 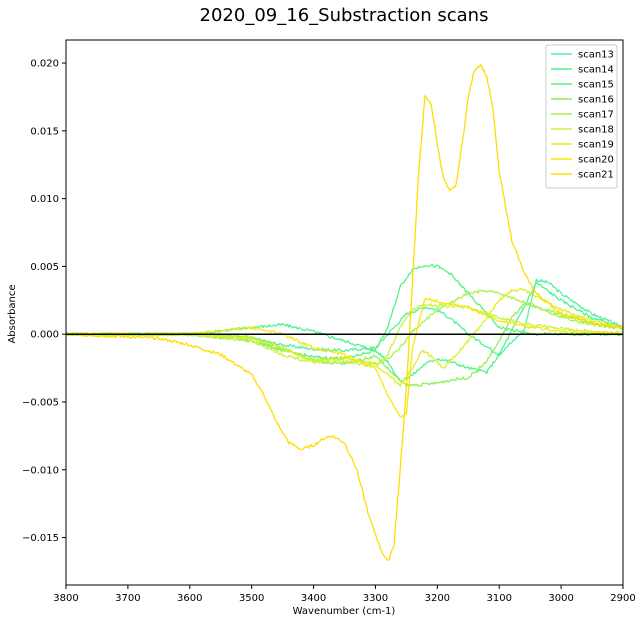 What do you see at coordinates (596, 55) in the screenshot?
I see `legend-label-scan13: scan13` at bounding box center [596, 55].